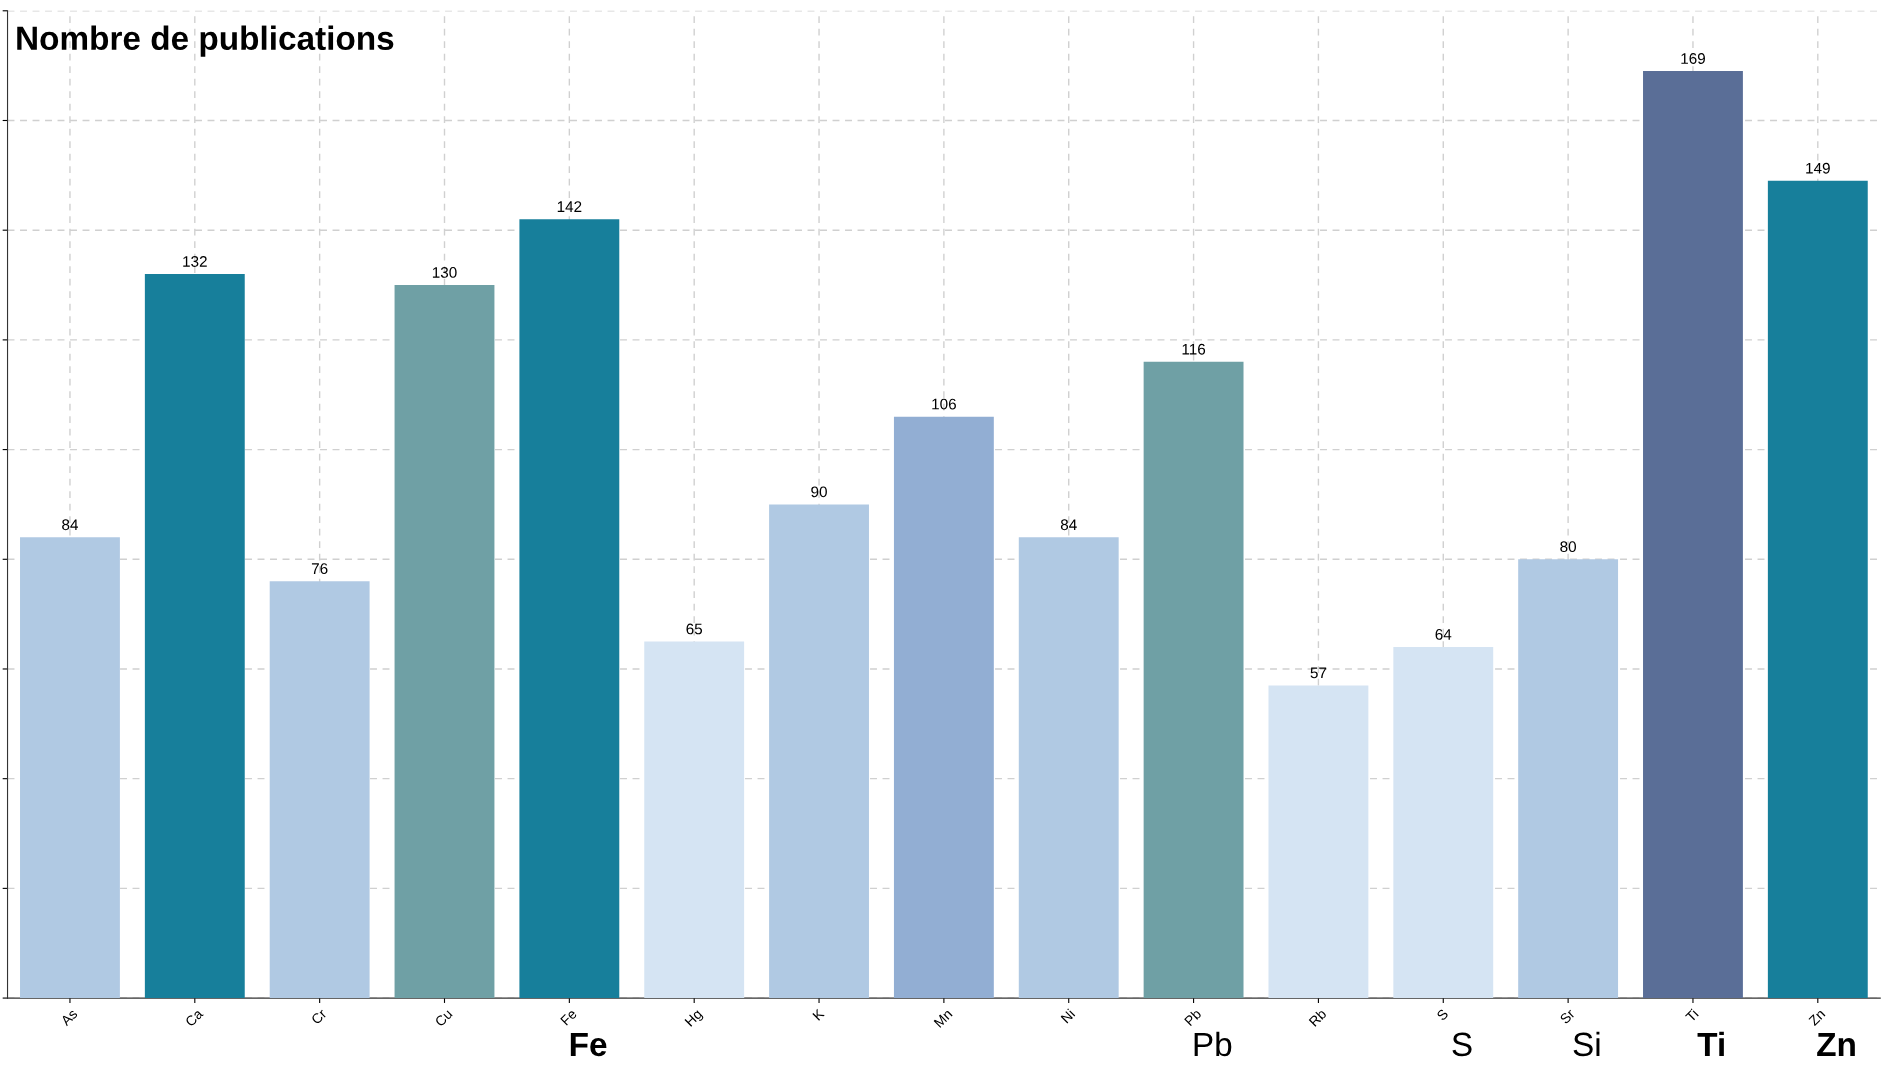 The height and width of the screenshot is (1079, 1884). Describe the element at coordinates (1710, 1043) in the screenshot. I see `text: Ti` at that location.